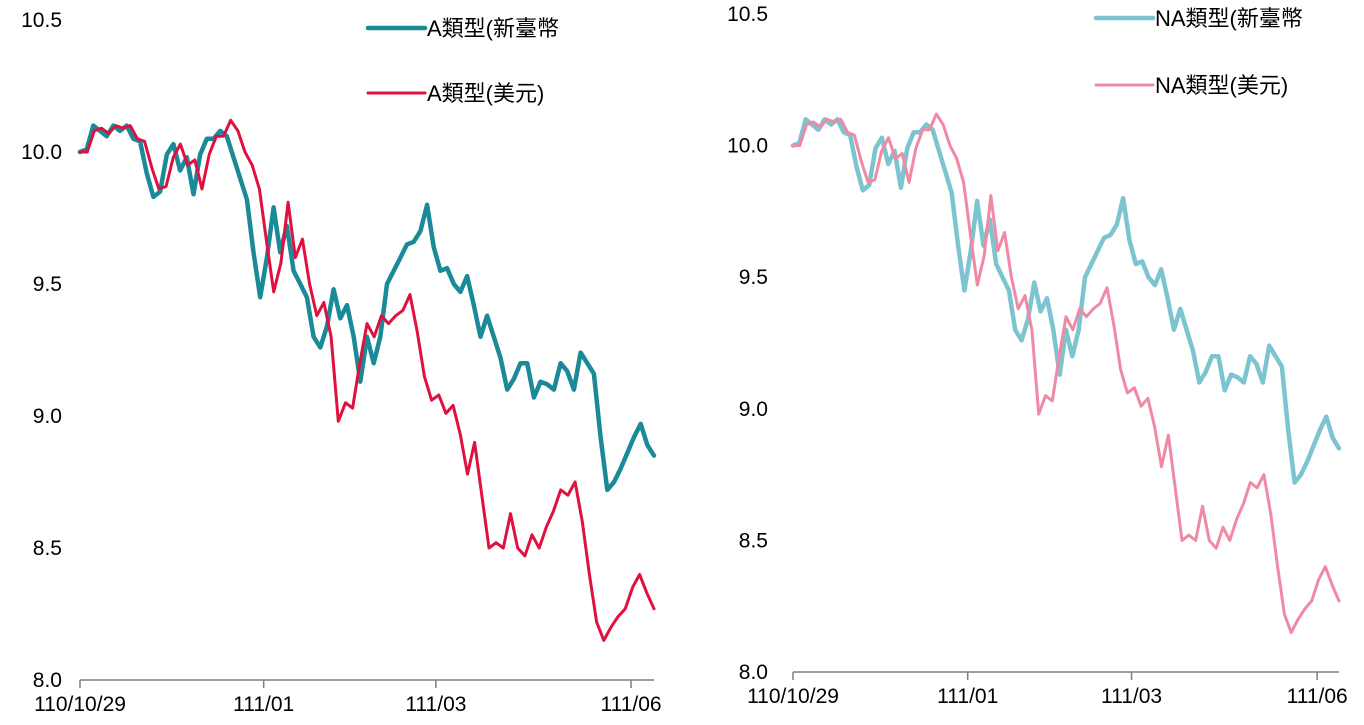 Image resolution: width=1364 pixels, height=725 pixels. Describe the element at coordinates (485, 93) in the screenshot. I see `legend-label: A類型(美元)` at that location.